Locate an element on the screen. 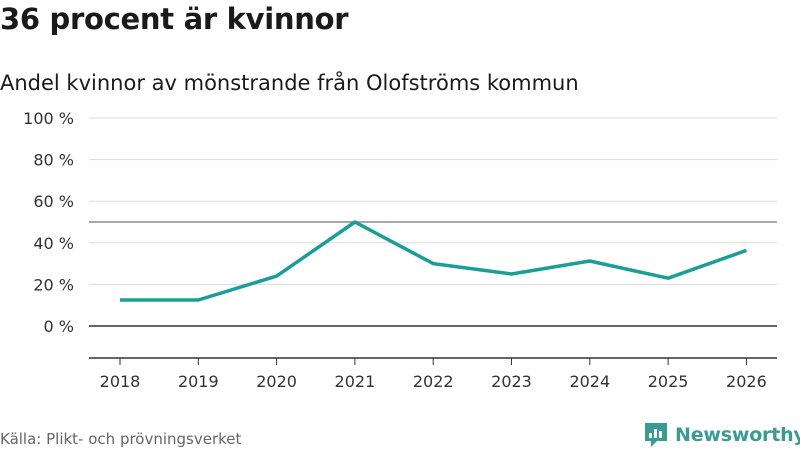 The height and width of the screenshot is (450, 800). x-tick-label: 2024 is located at coordinates (589, 381).